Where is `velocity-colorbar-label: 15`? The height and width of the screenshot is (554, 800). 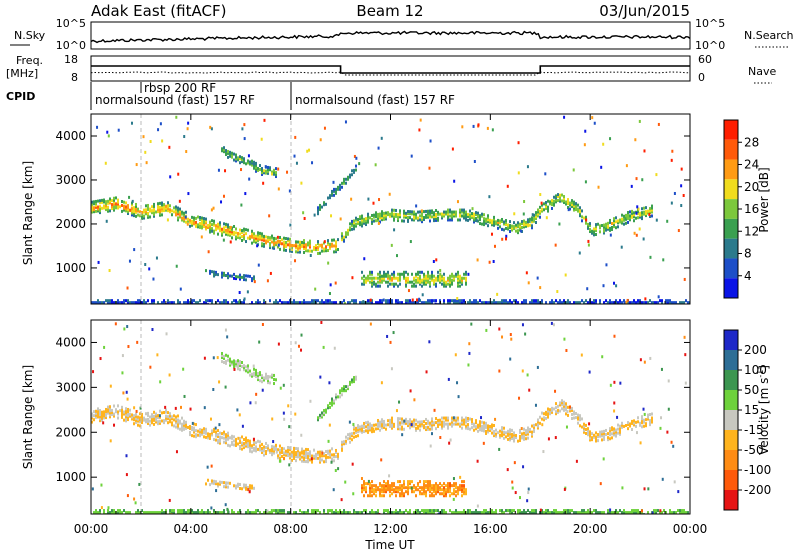
velocity-colorbar-label: 15 is located at coordinates (751, 410).